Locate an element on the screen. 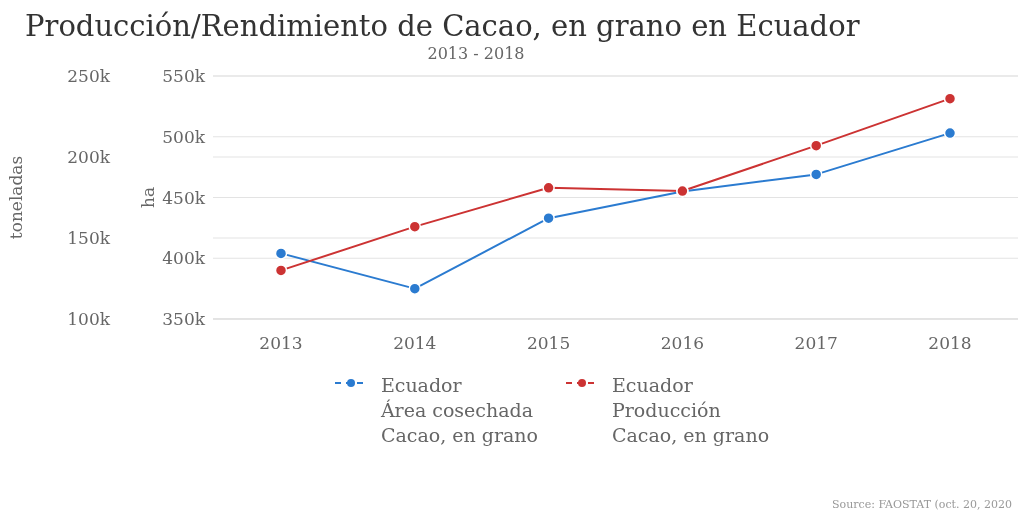 The image size is (1022, 519). y-tick-label: 500k is located at coordinates (184, 136).